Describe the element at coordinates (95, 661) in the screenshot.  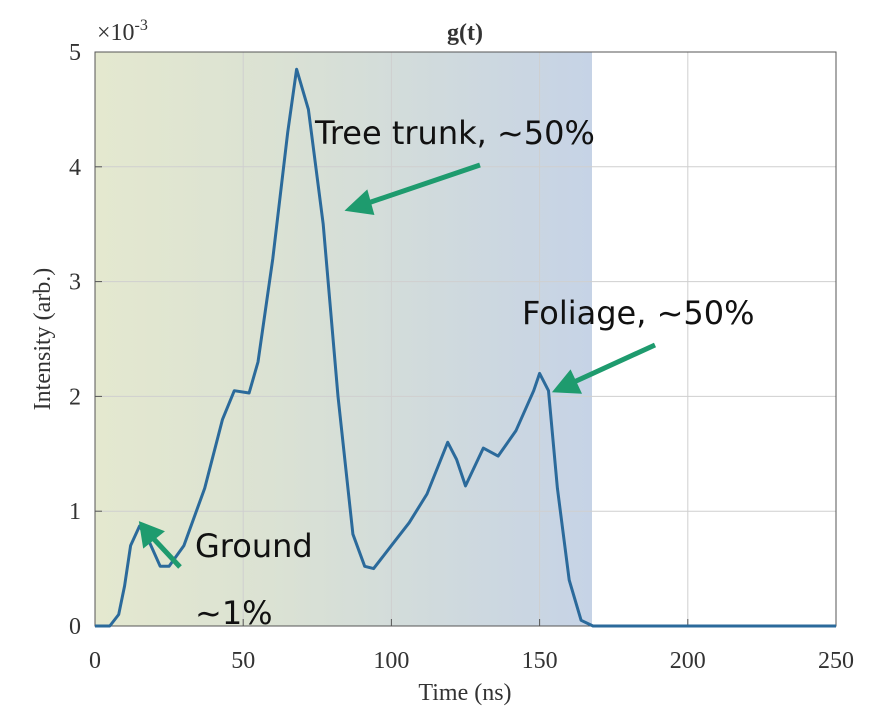
I see `x-tick-label: 0` at that location.